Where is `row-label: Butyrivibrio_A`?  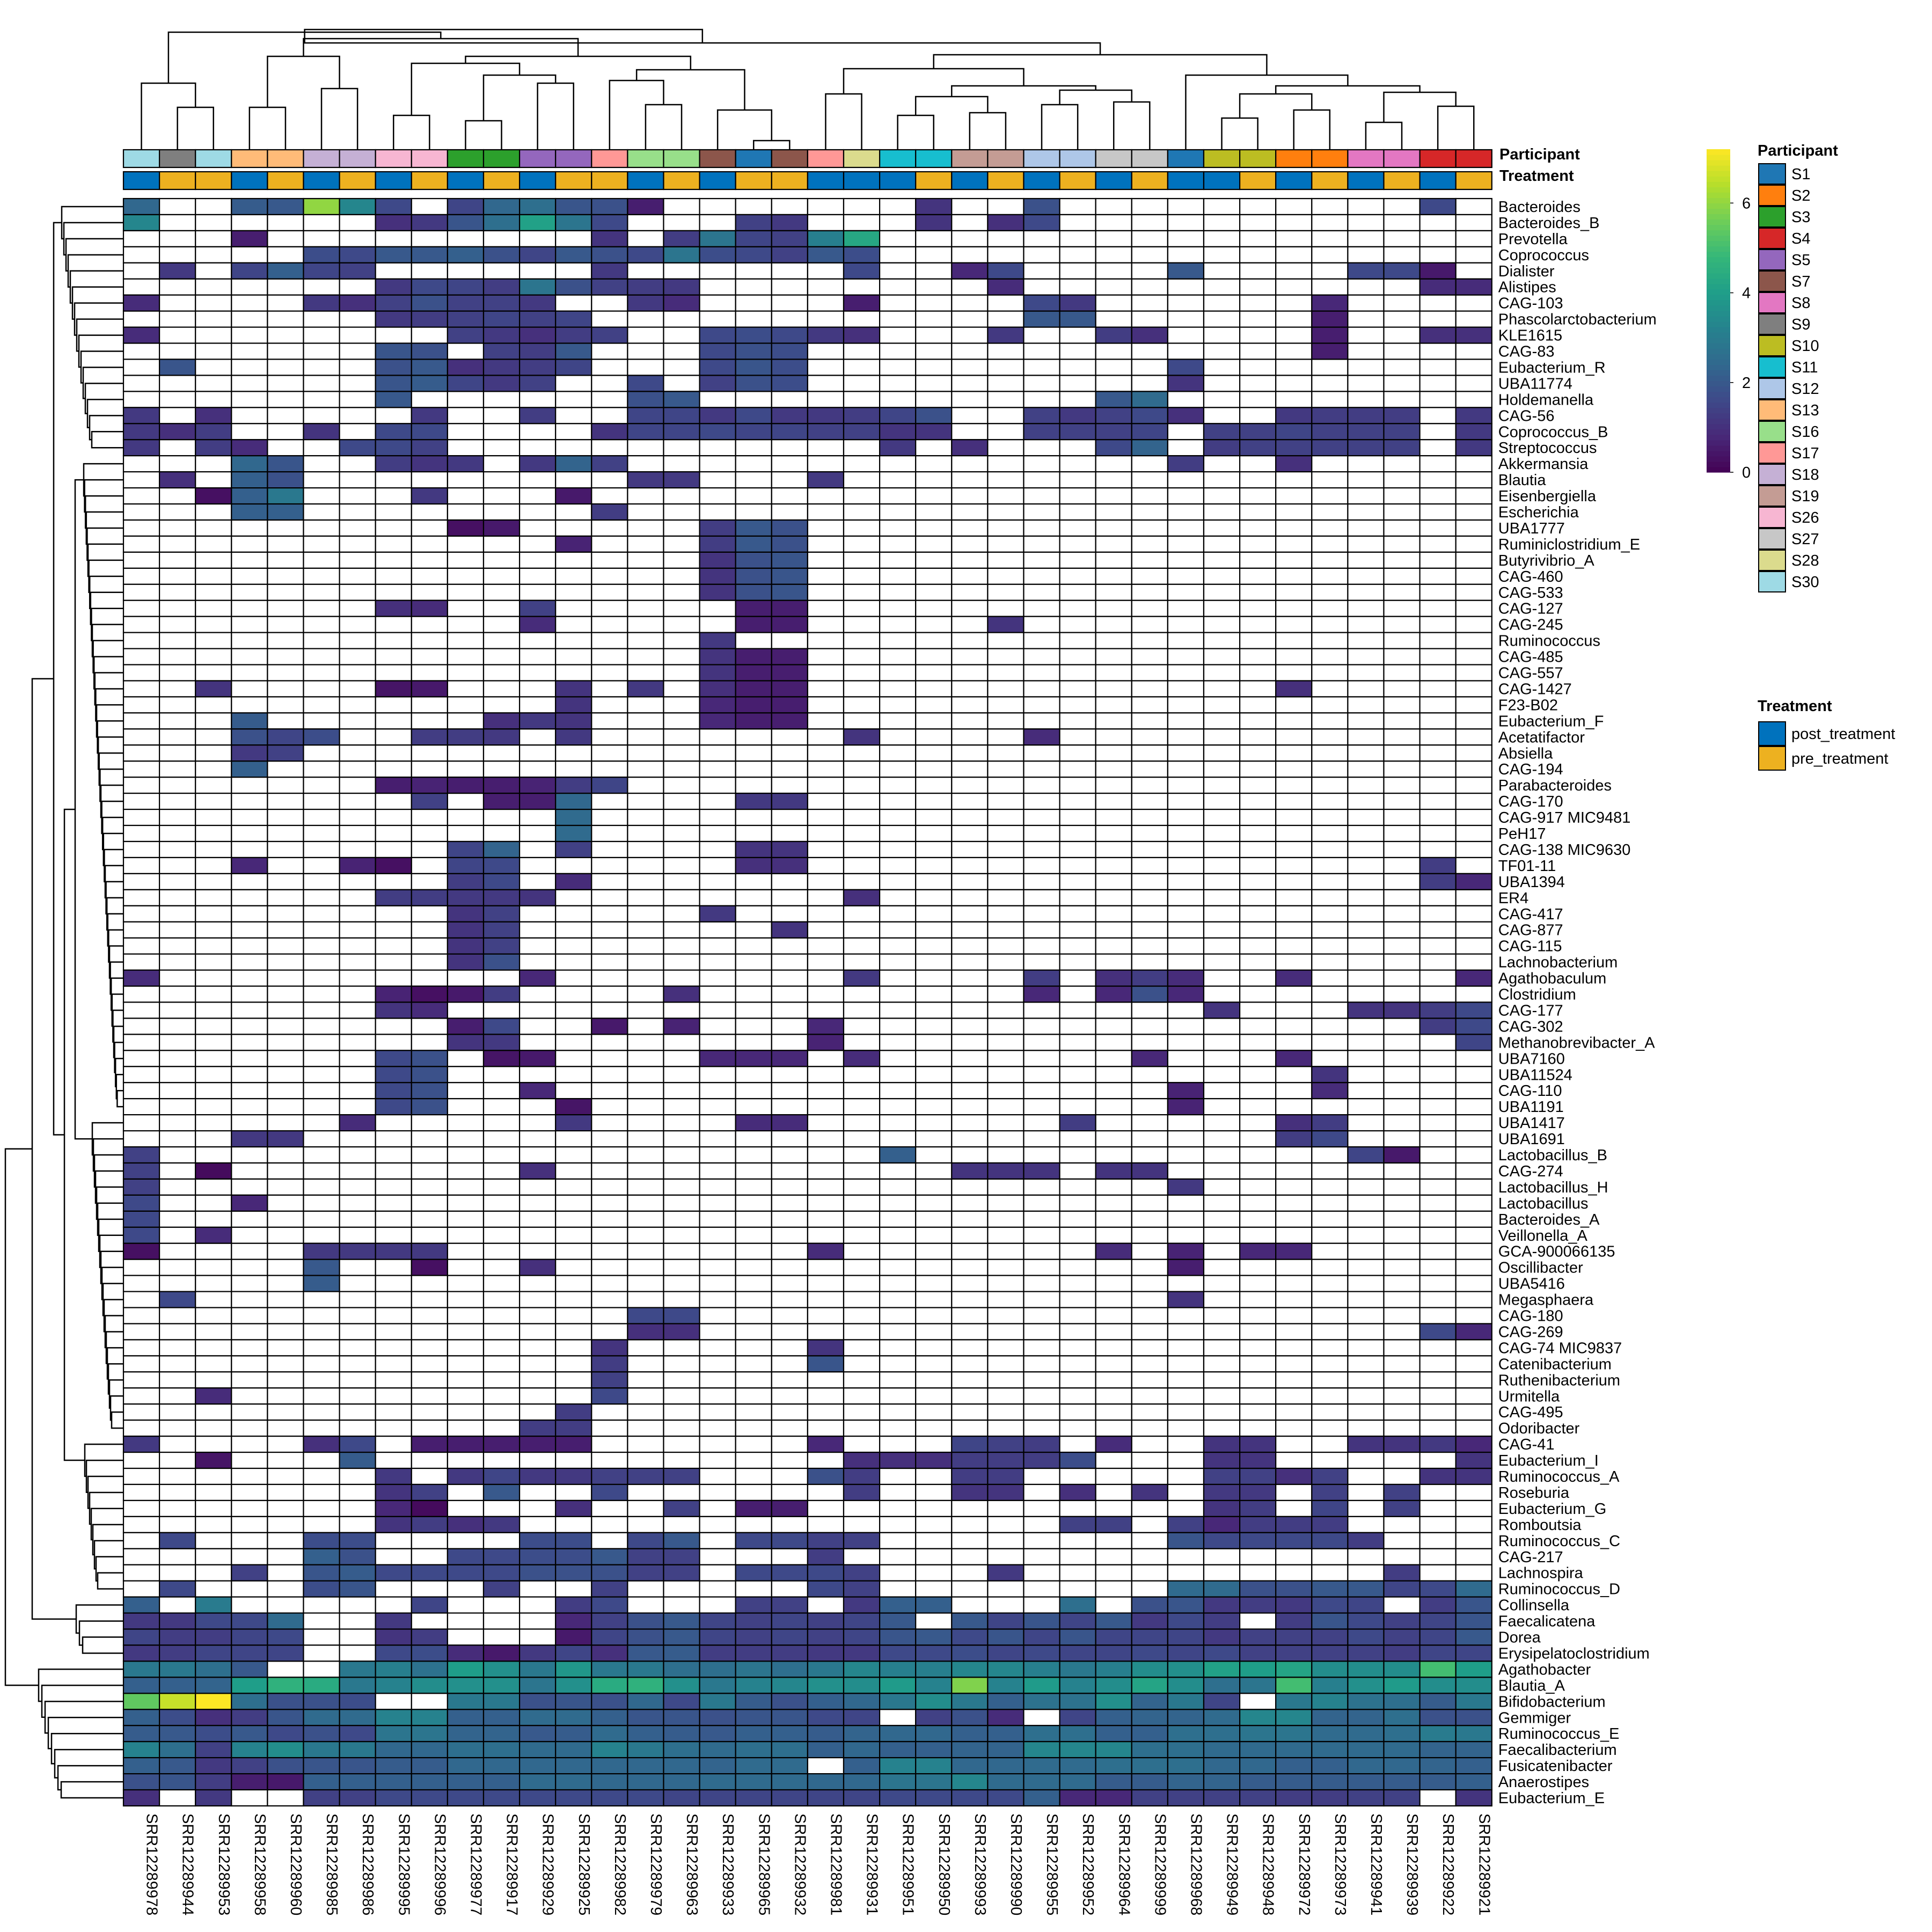
row-label: Butyrivibrio_A is located at coordinates (1546, 560).